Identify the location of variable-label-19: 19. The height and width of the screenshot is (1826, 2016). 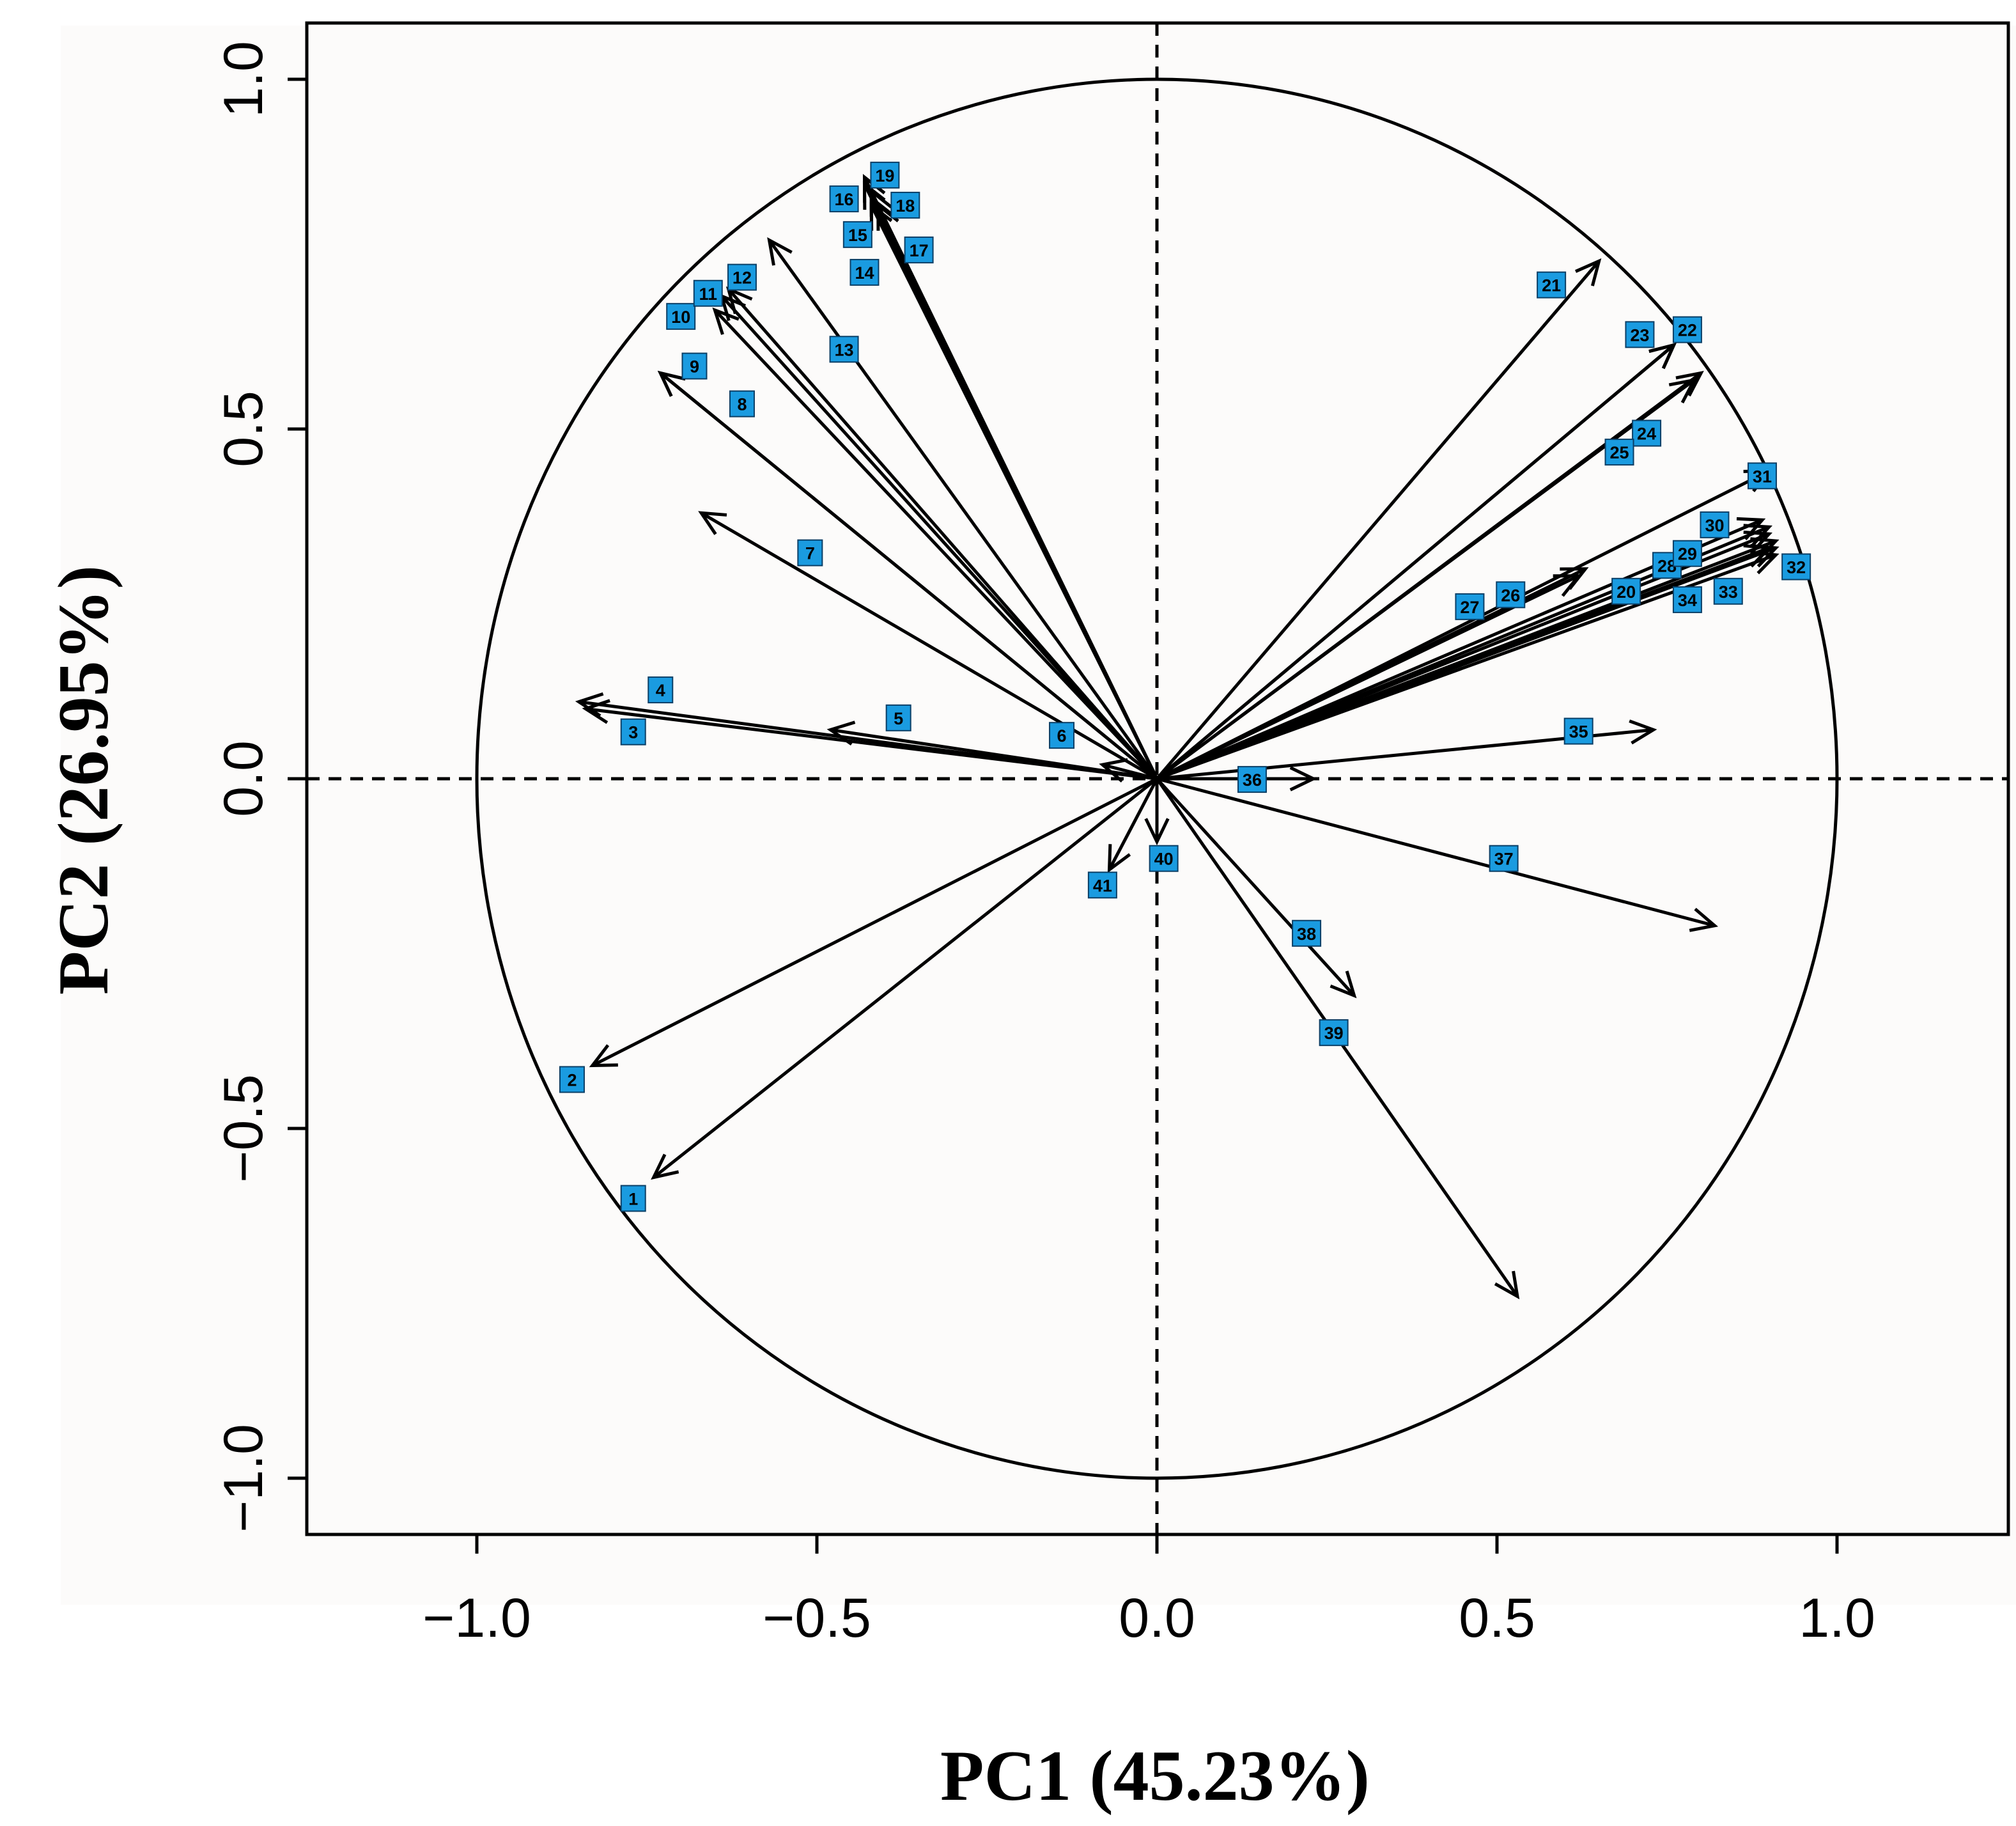
(885, 175).